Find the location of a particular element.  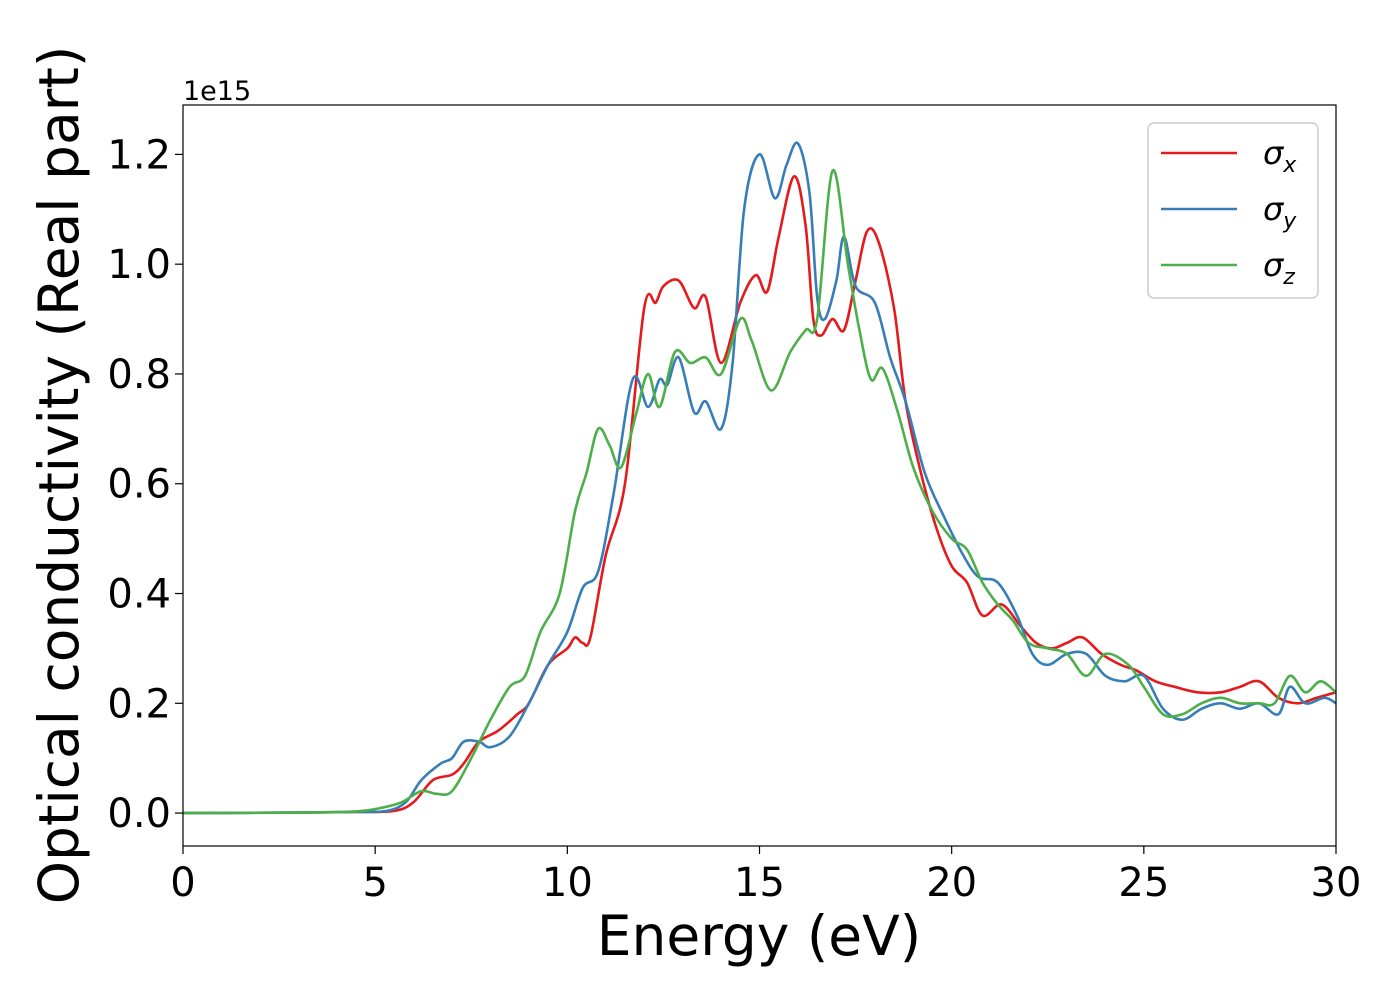

legend-label-subscript: x is located at coordinates (1289, 165).